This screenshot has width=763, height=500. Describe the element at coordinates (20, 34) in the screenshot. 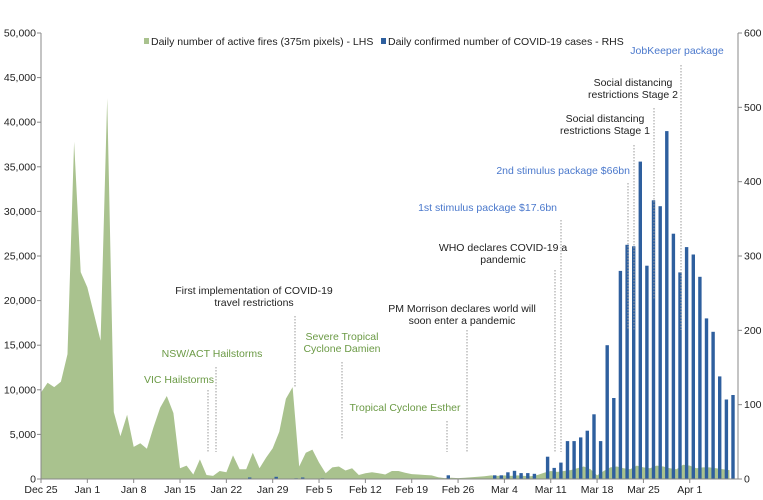

I see `left-tick-label: 50,000` at that location.